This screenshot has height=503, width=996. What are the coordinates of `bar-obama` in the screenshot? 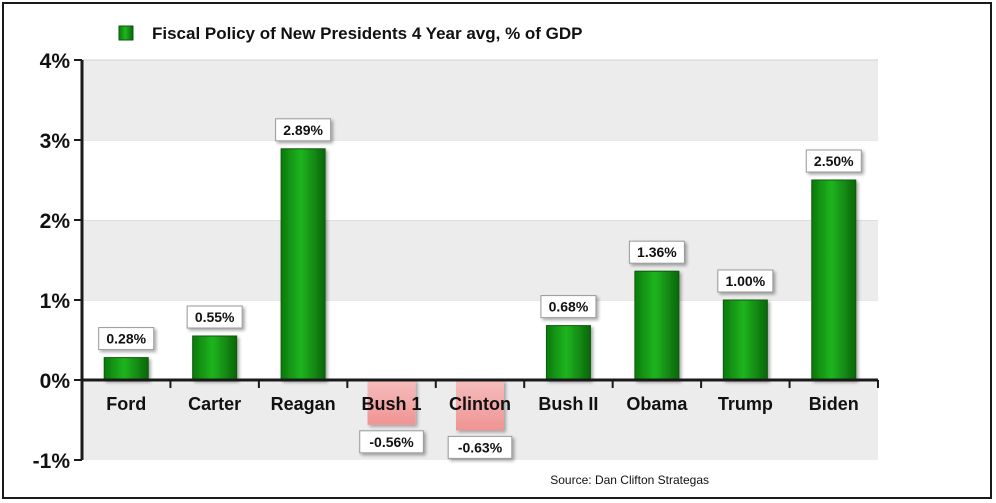 It's located at (657, 325).